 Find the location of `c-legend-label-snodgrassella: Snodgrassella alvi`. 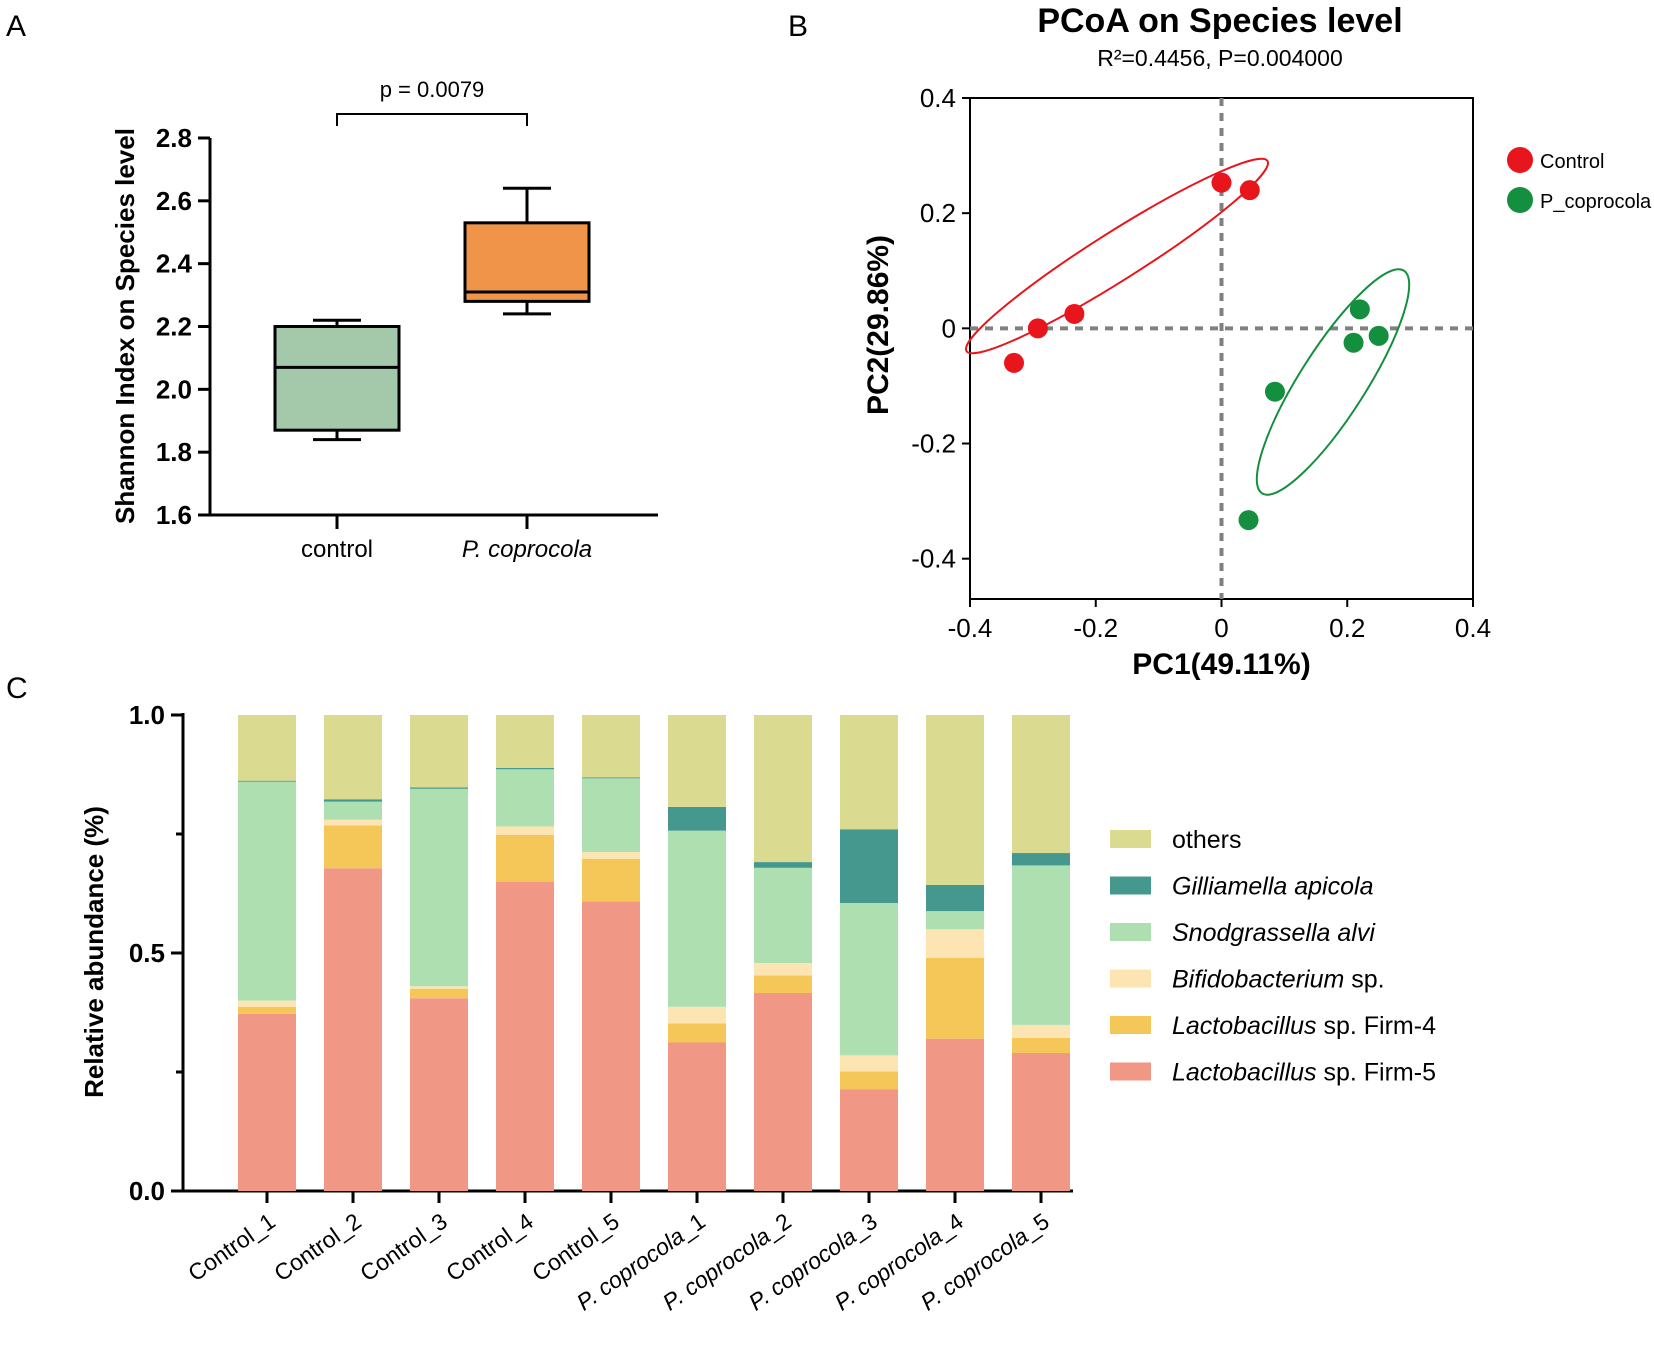

c-legend-label-snodgrassella: Snodgrassella alvi is located at coordinates (1274, 933).